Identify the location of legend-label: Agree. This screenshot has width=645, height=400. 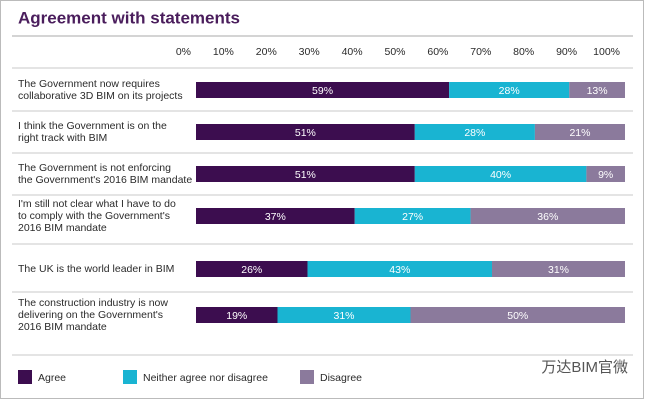
(52, 378).